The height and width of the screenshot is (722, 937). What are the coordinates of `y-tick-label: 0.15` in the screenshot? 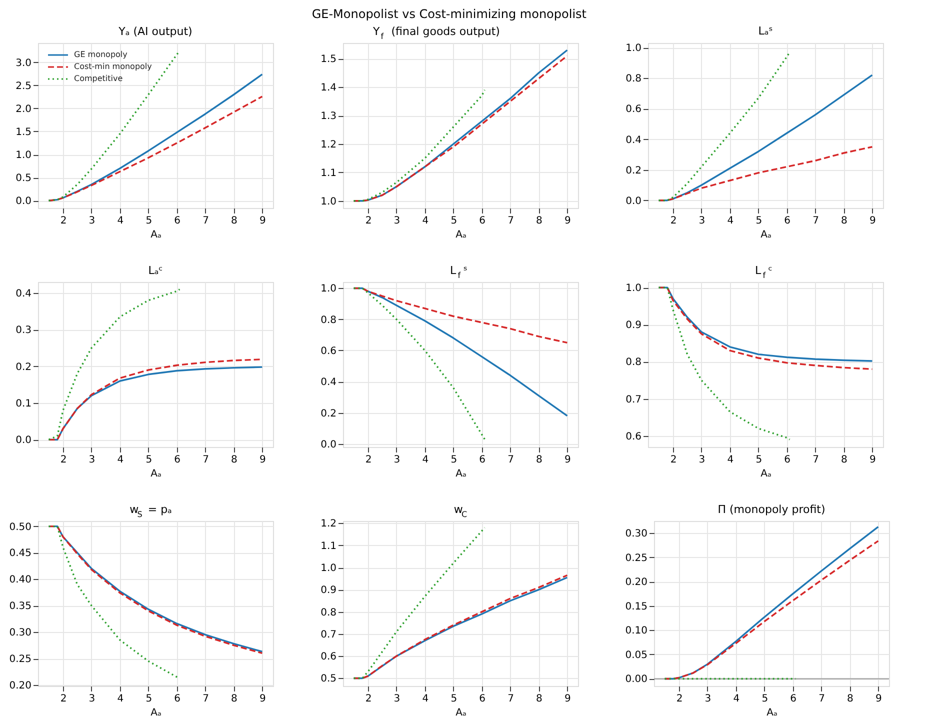 It's located at (636, 606).